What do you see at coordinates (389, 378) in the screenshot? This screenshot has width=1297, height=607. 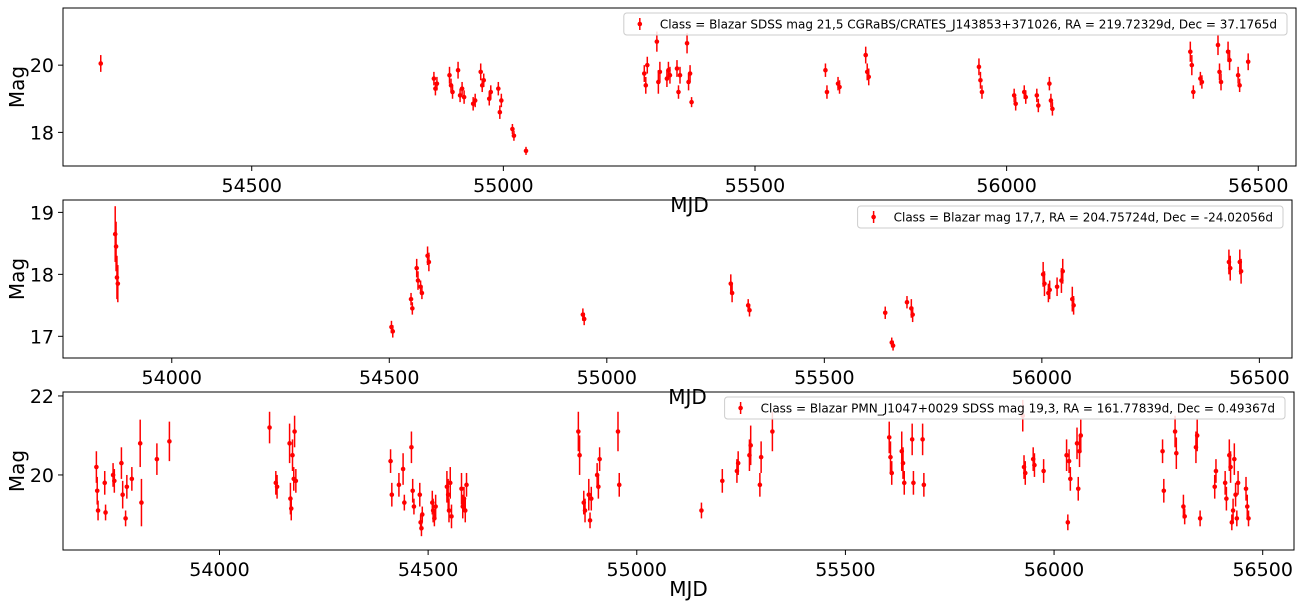 I see `x-tick-label: 54500` at bounding box center [389, 378].